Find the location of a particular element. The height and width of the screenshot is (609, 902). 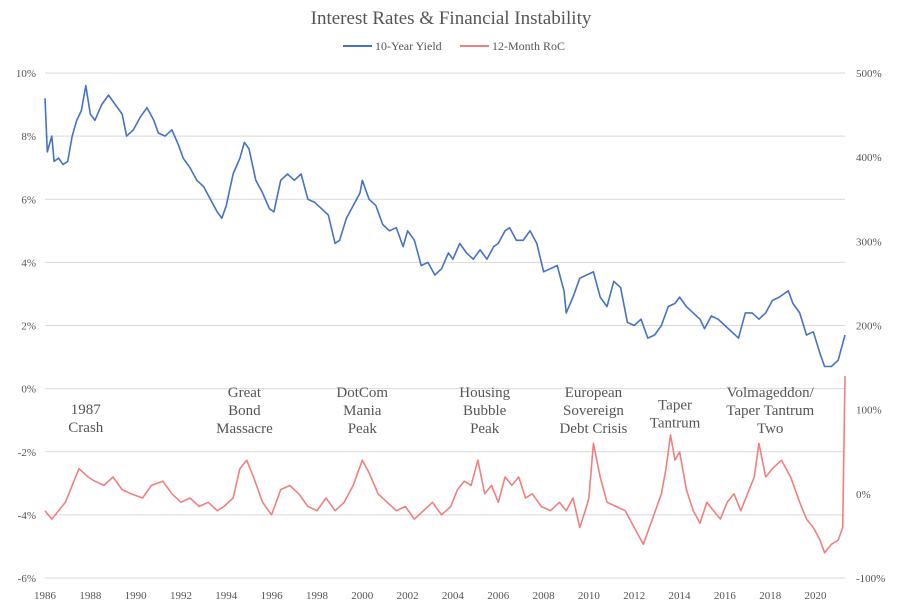

annotation-line: Massacre is located at coordinates (244, 429).